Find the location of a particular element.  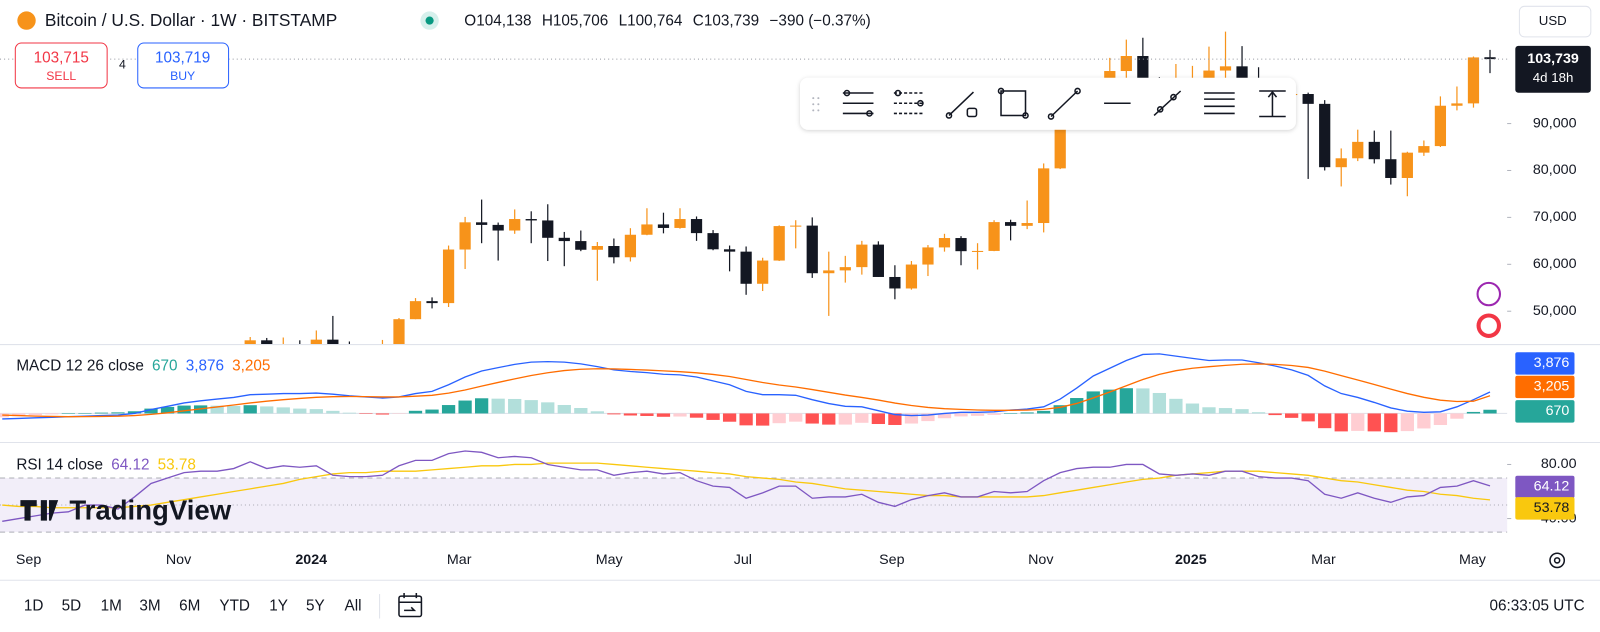

range-button: 1Y is located at coordinates (278, 605).